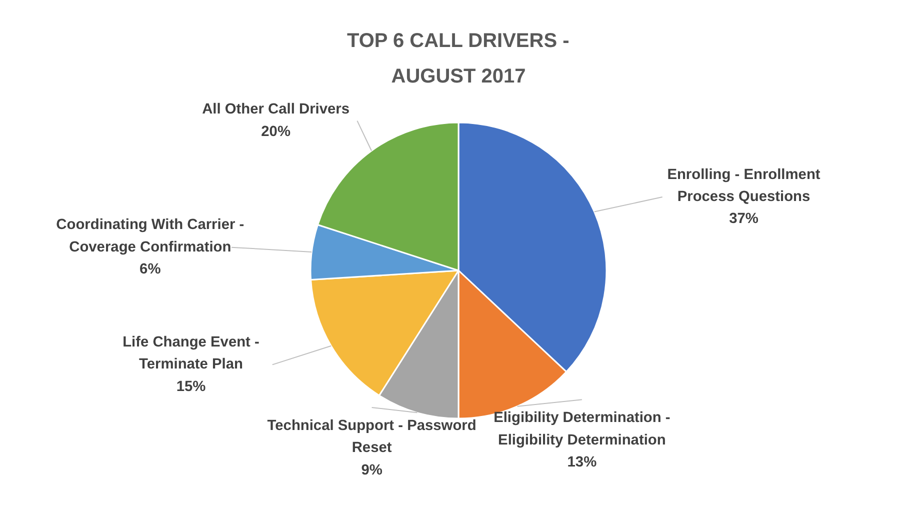 The width and height of the screenshot is (910, 518). Describe the element at coordinates (276, 110) in the screenshot. I see `slice-label: All Other Call Drivers` at that location.